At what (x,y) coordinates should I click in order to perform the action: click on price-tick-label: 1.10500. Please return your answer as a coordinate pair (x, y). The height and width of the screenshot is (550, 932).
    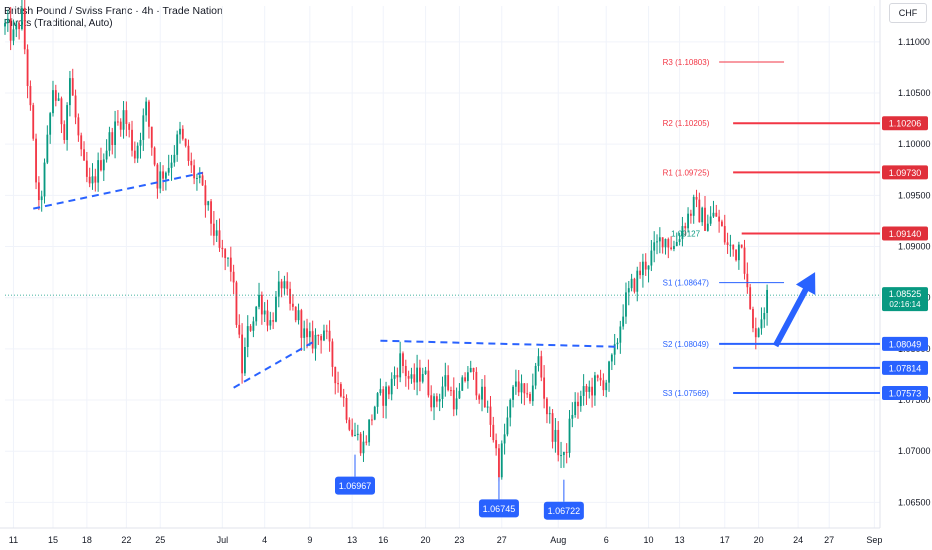
    Looking at the image, I should click on (914, 93).